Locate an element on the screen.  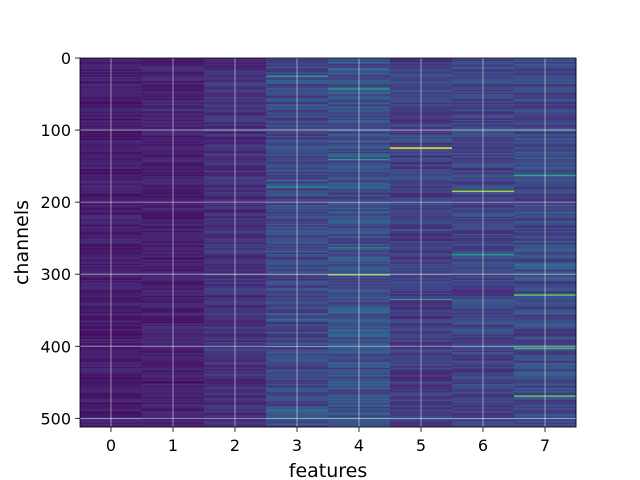
x-tick-label: 3 is located at coordinates (297, 445).